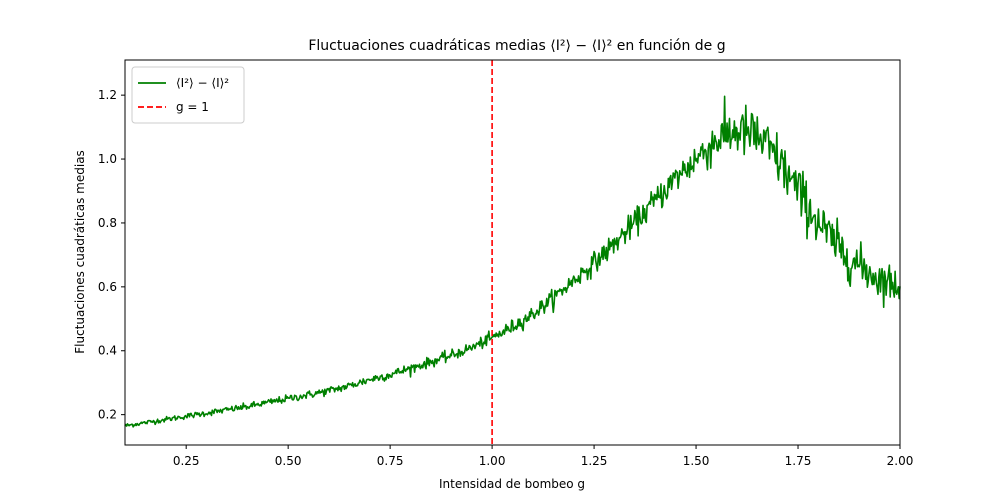 The height and width of the screenshot is (500, 1000). Describe the element at coordinates (798, 461) in the screenshot. I see `x-tick-label: 1.75` at that location.